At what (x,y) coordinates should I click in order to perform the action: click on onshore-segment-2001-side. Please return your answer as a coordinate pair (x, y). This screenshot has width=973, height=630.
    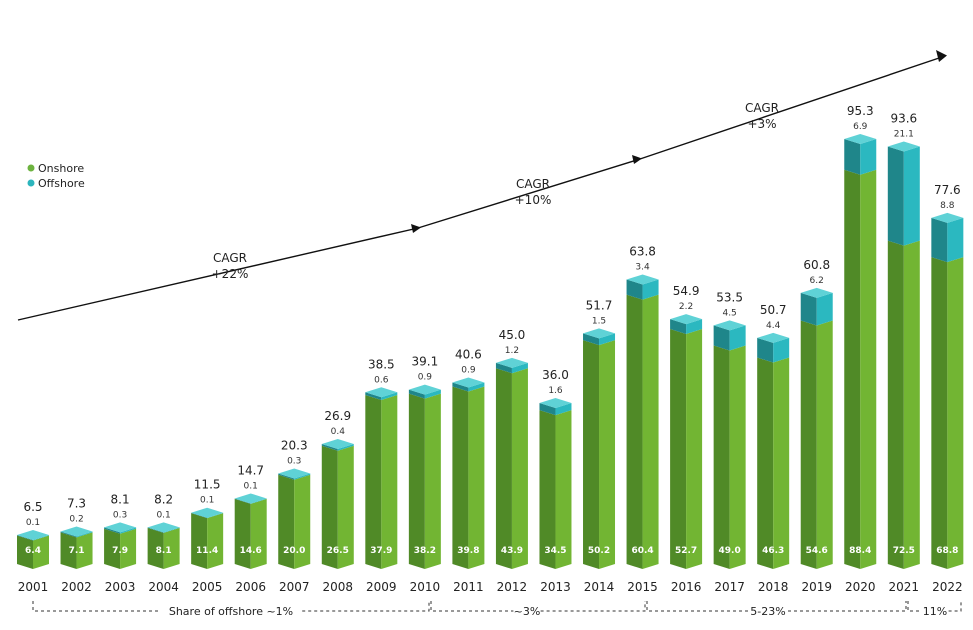
    Looking at the image, I should click on (25, 552).